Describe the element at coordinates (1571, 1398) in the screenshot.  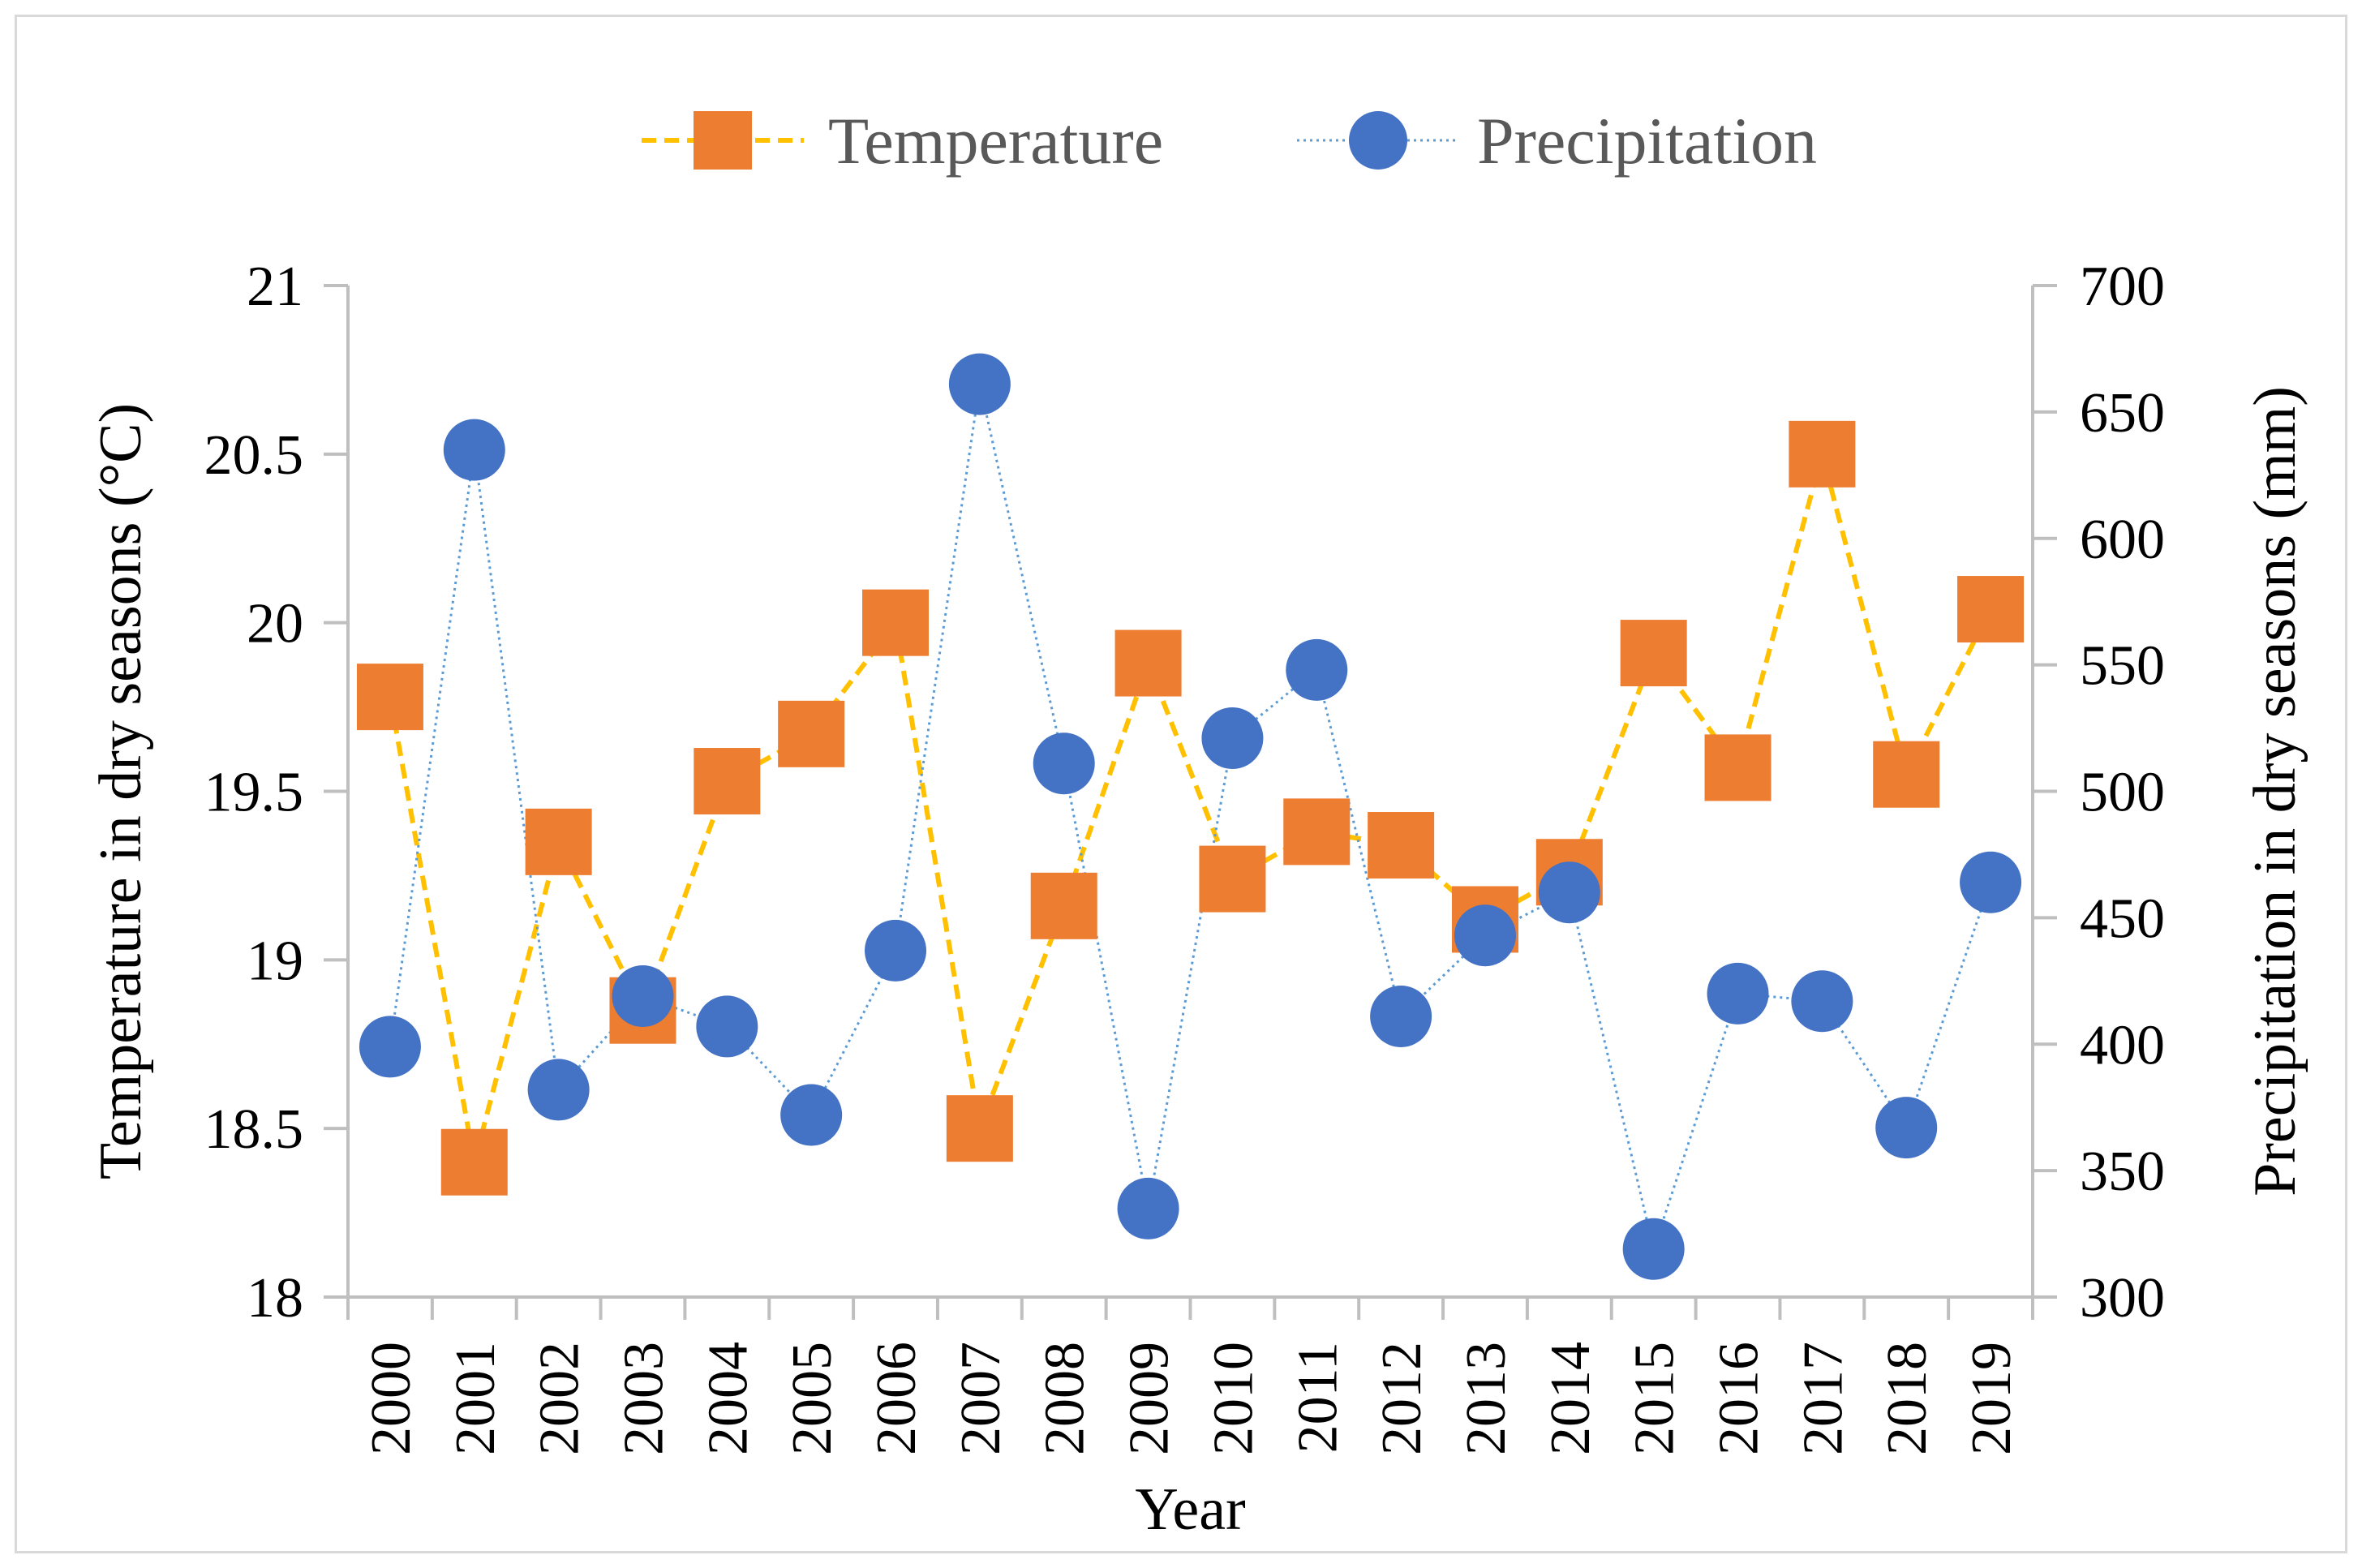
I see `x-tick-label: 2014` at that location.